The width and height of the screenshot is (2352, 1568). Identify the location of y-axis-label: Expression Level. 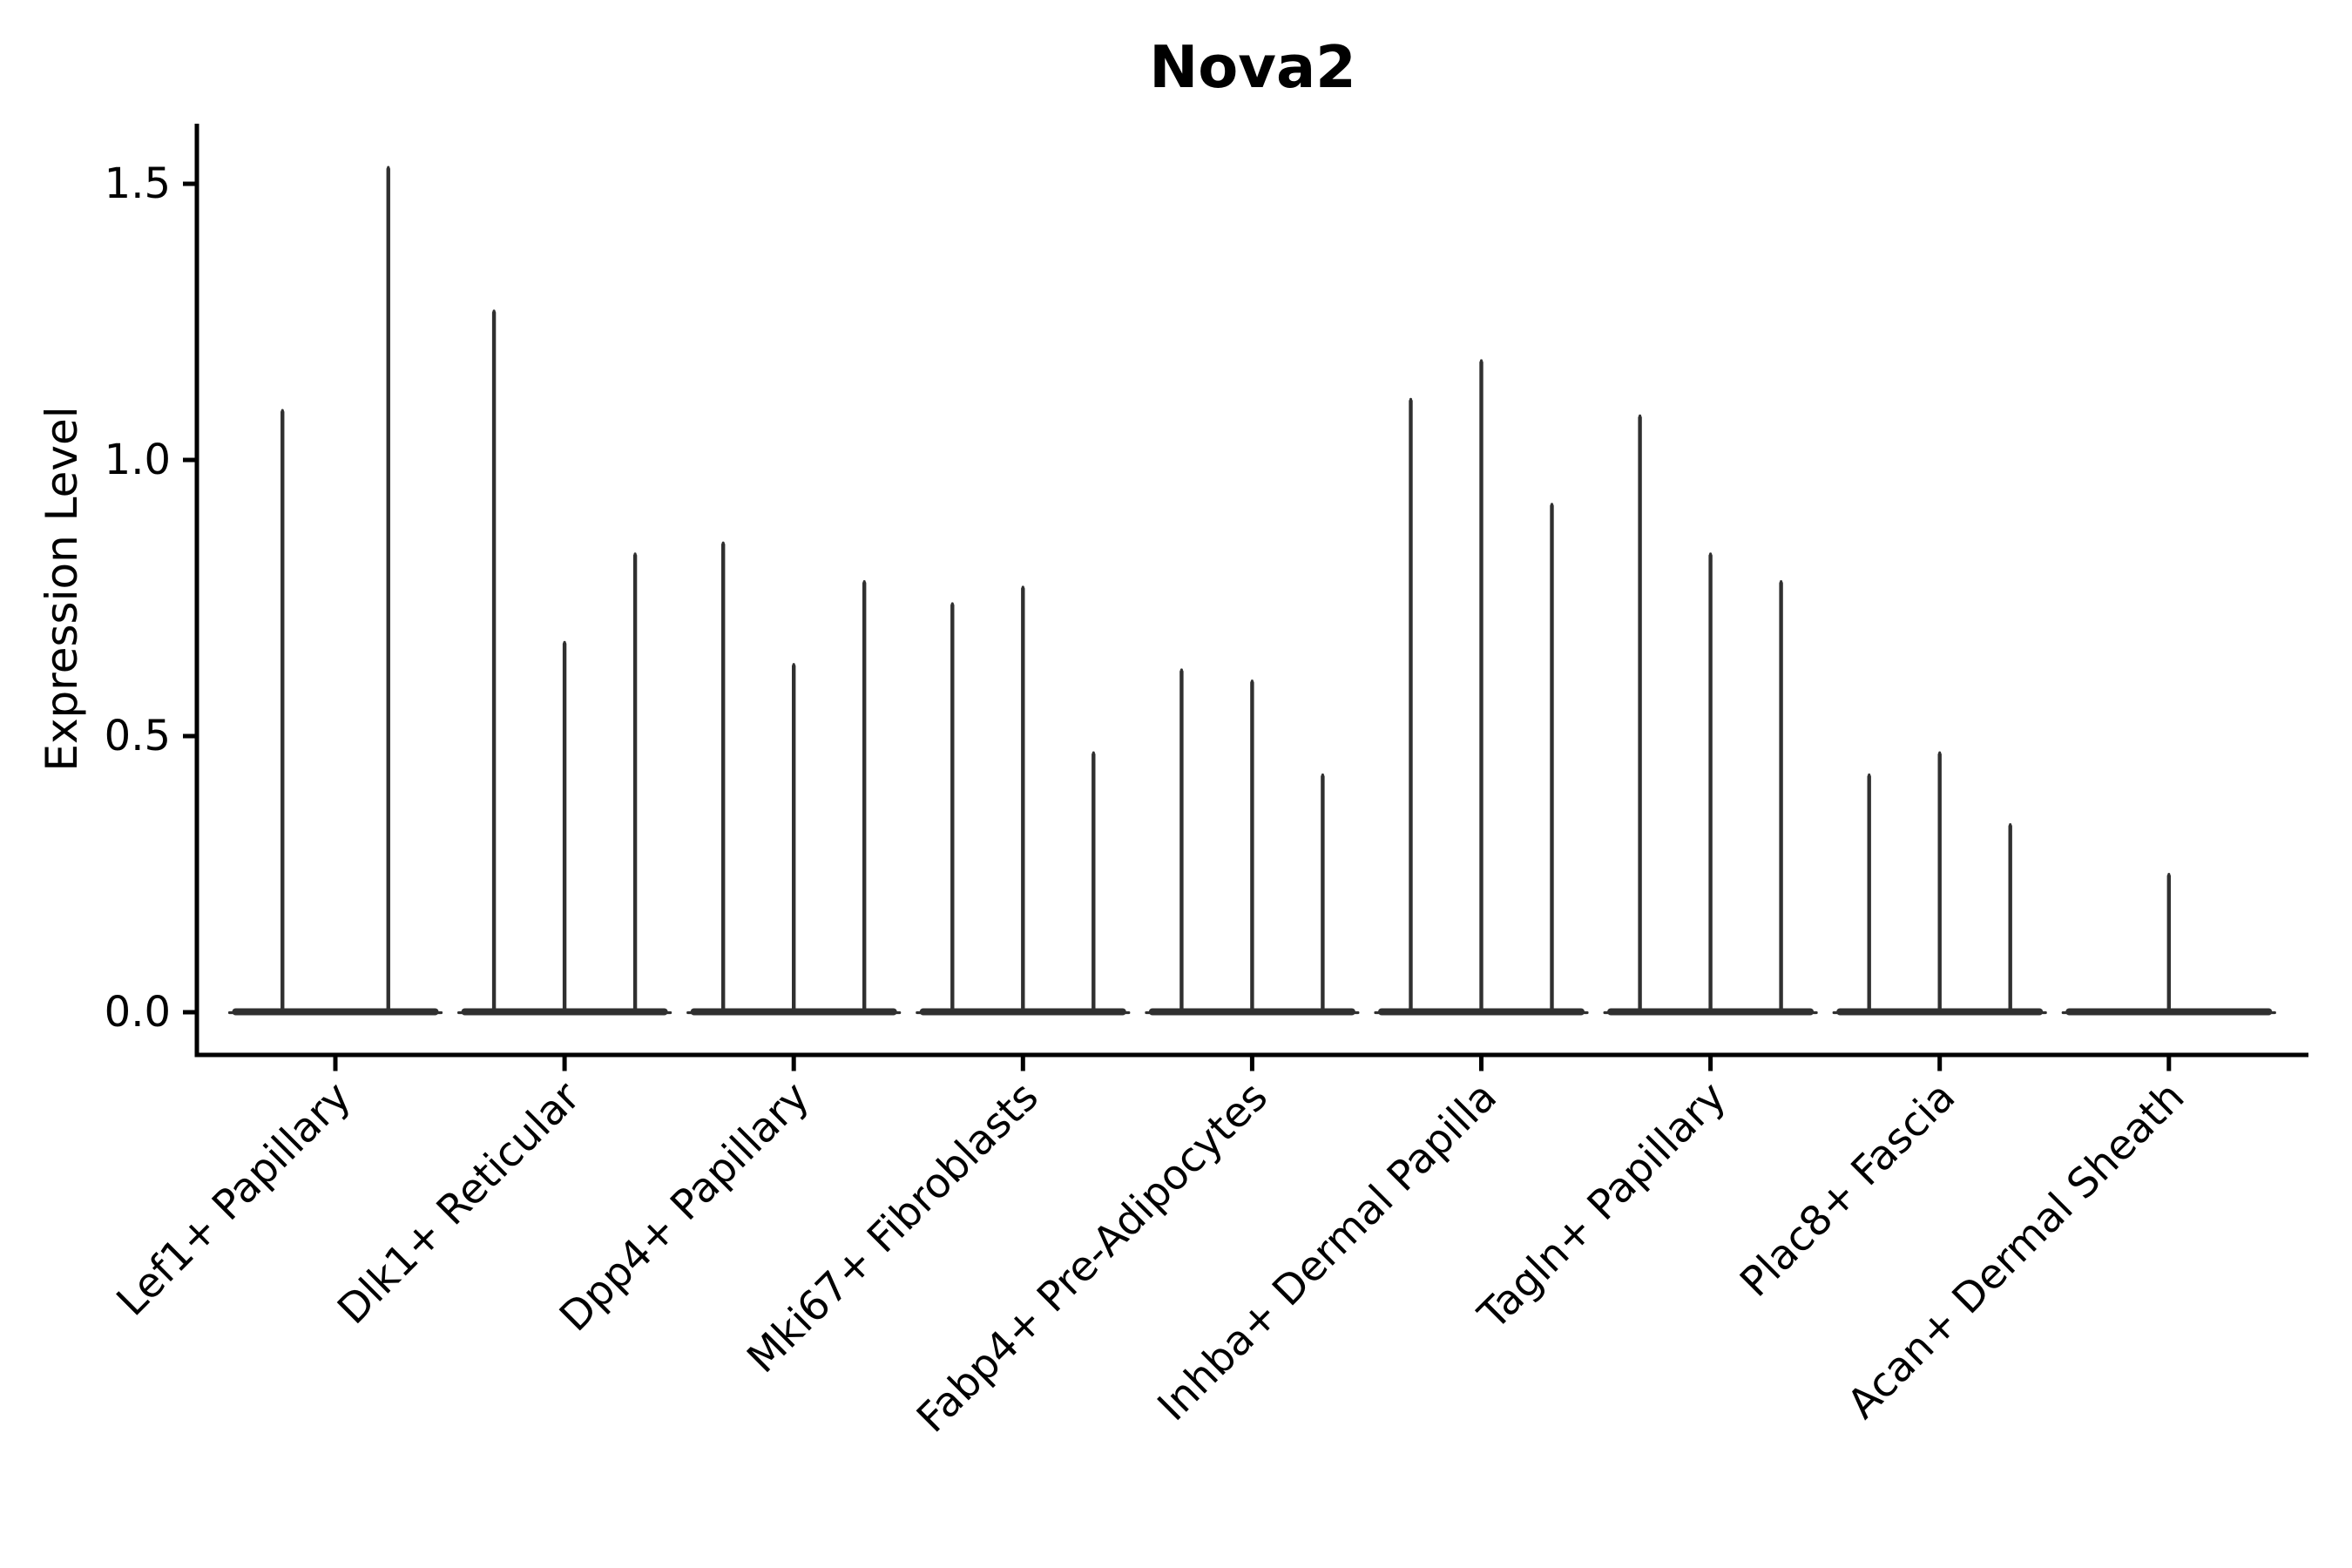
(62, 588).